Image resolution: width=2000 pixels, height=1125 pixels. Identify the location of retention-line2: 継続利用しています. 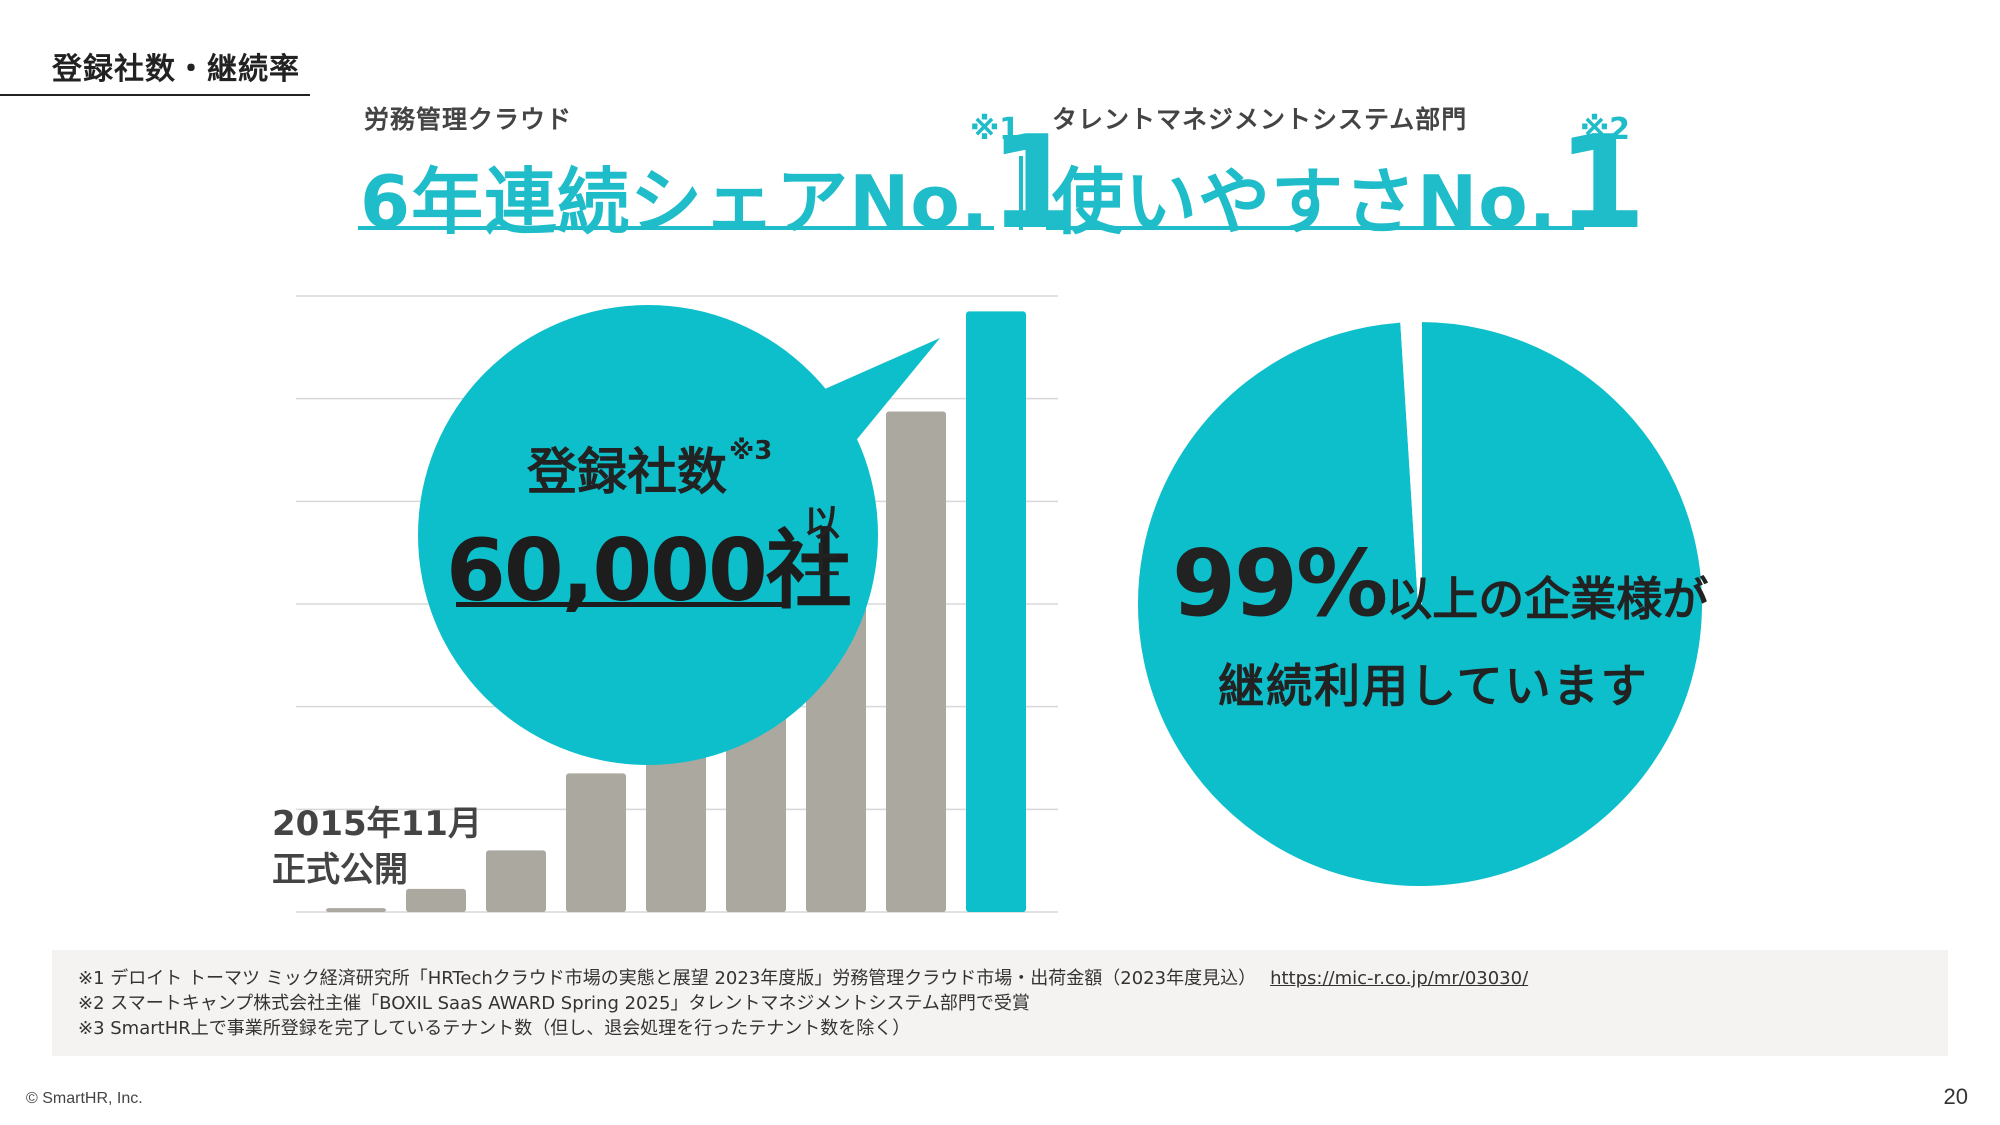
(1433, 686).